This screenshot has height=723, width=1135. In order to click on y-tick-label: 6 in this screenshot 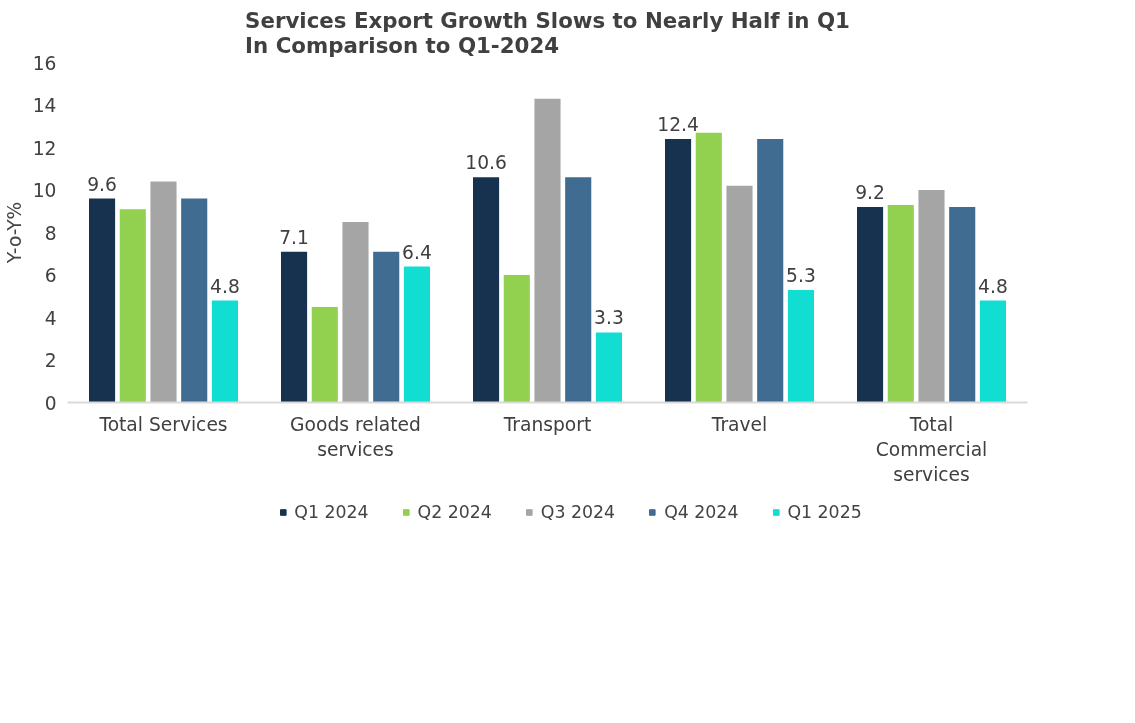, I will do `click(50, 275)`.